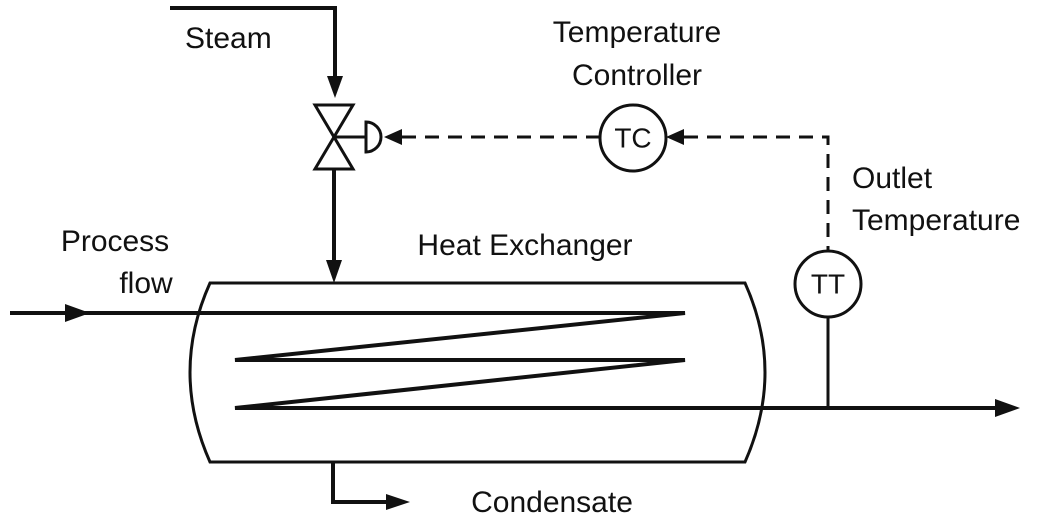  What do you see at coordinates (146, 283) in the screenshot?
I see `label: flow` at bounding box center [146, 283].